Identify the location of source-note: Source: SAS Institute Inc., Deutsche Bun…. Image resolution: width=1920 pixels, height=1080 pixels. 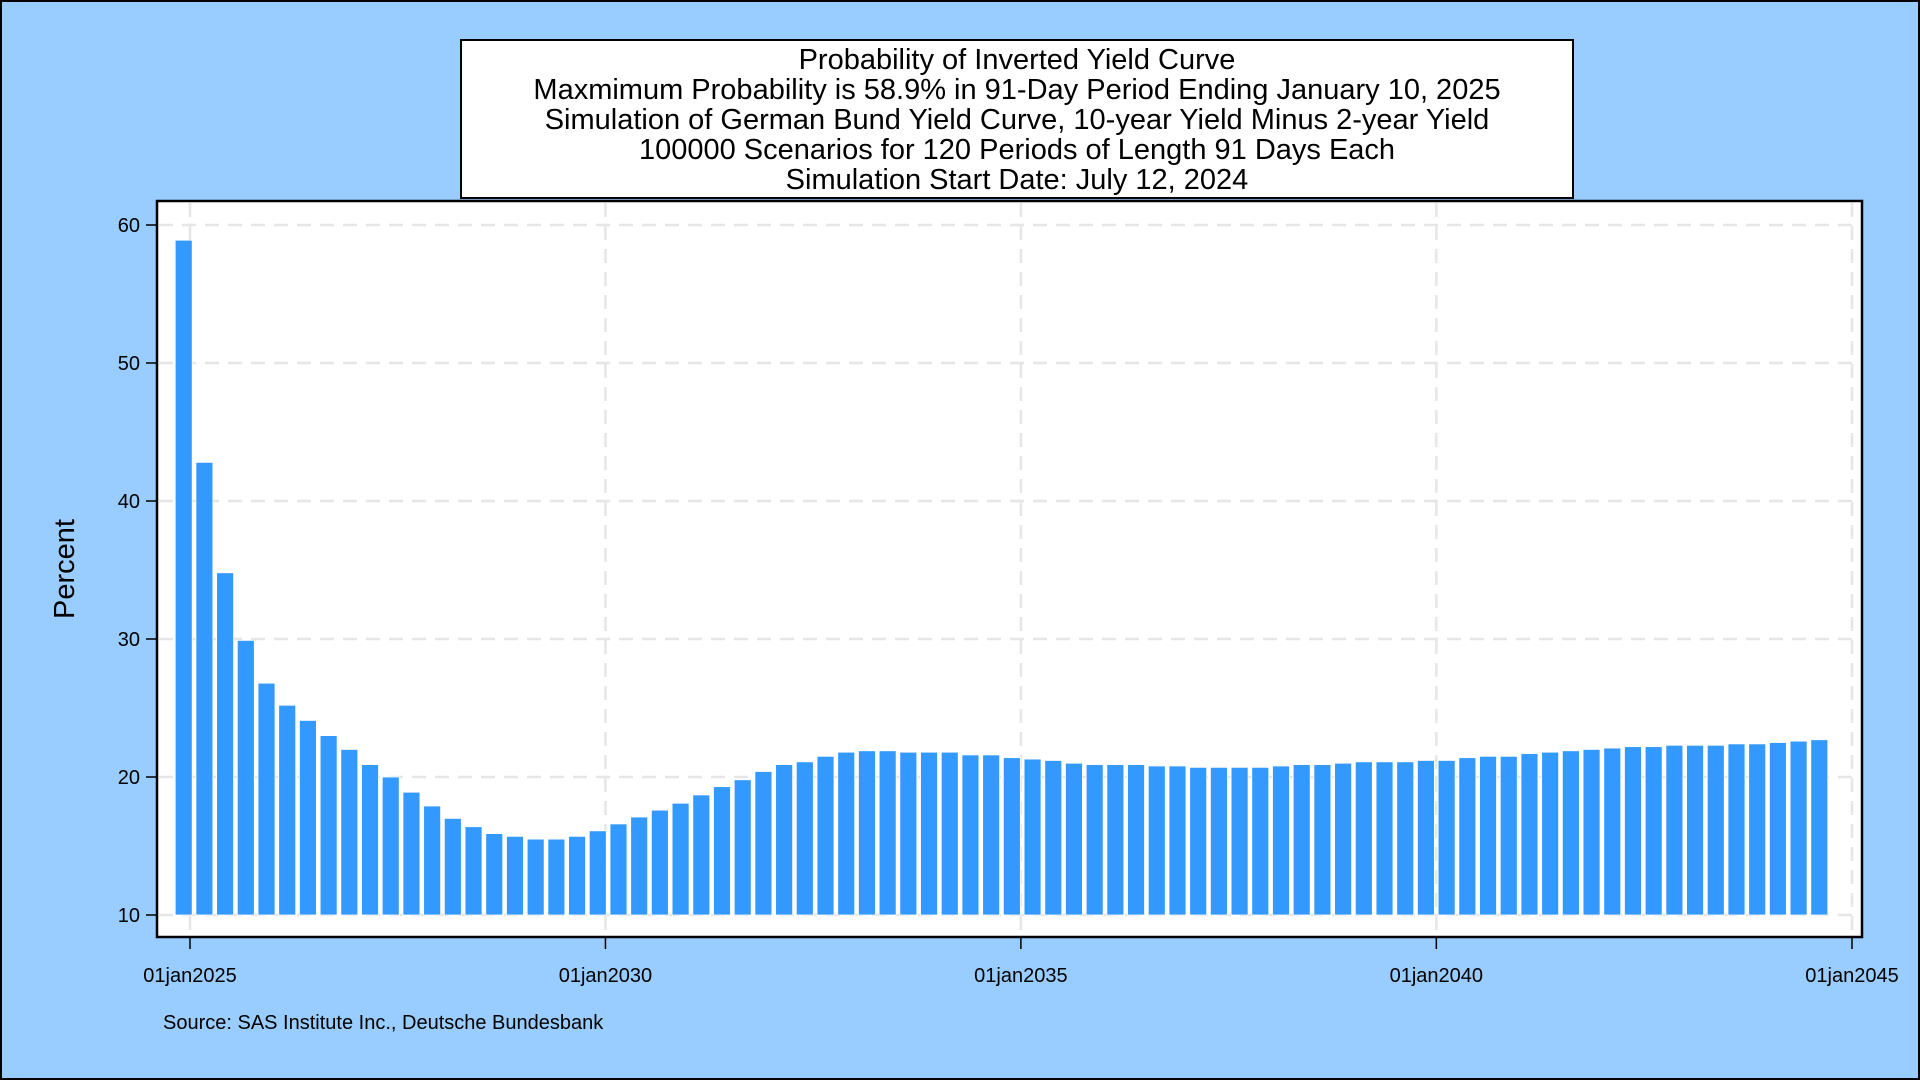
(383, 1023).